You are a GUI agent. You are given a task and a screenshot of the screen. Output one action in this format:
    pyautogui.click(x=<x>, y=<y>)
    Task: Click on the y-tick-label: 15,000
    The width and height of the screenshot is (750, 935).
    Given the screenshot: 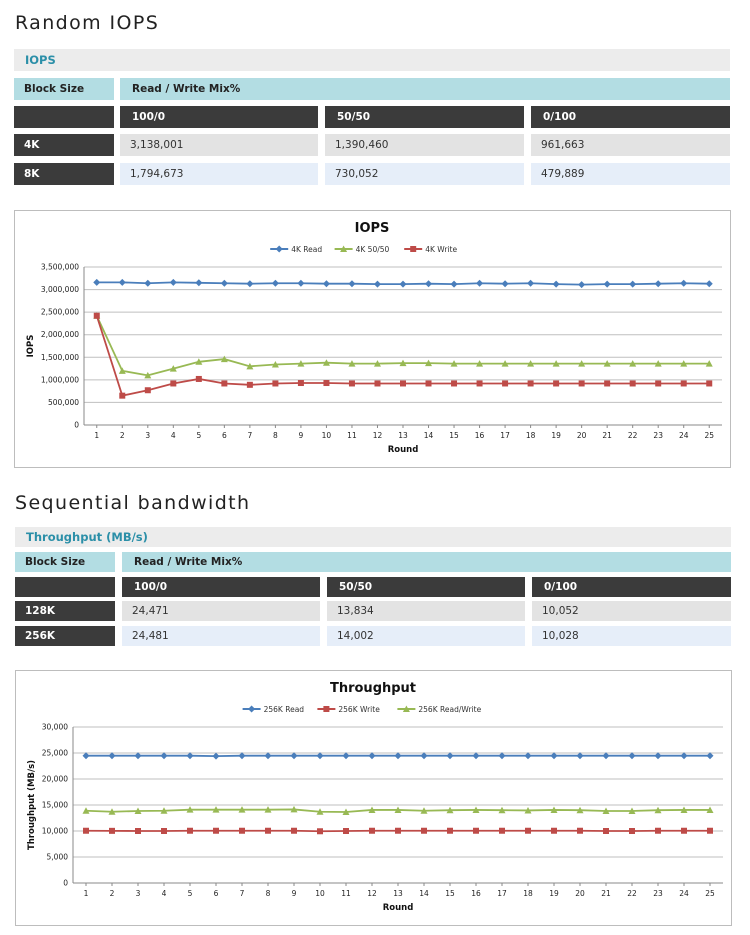 What is the action you would take?
    pyautogui.click(x=55, y=805)
    